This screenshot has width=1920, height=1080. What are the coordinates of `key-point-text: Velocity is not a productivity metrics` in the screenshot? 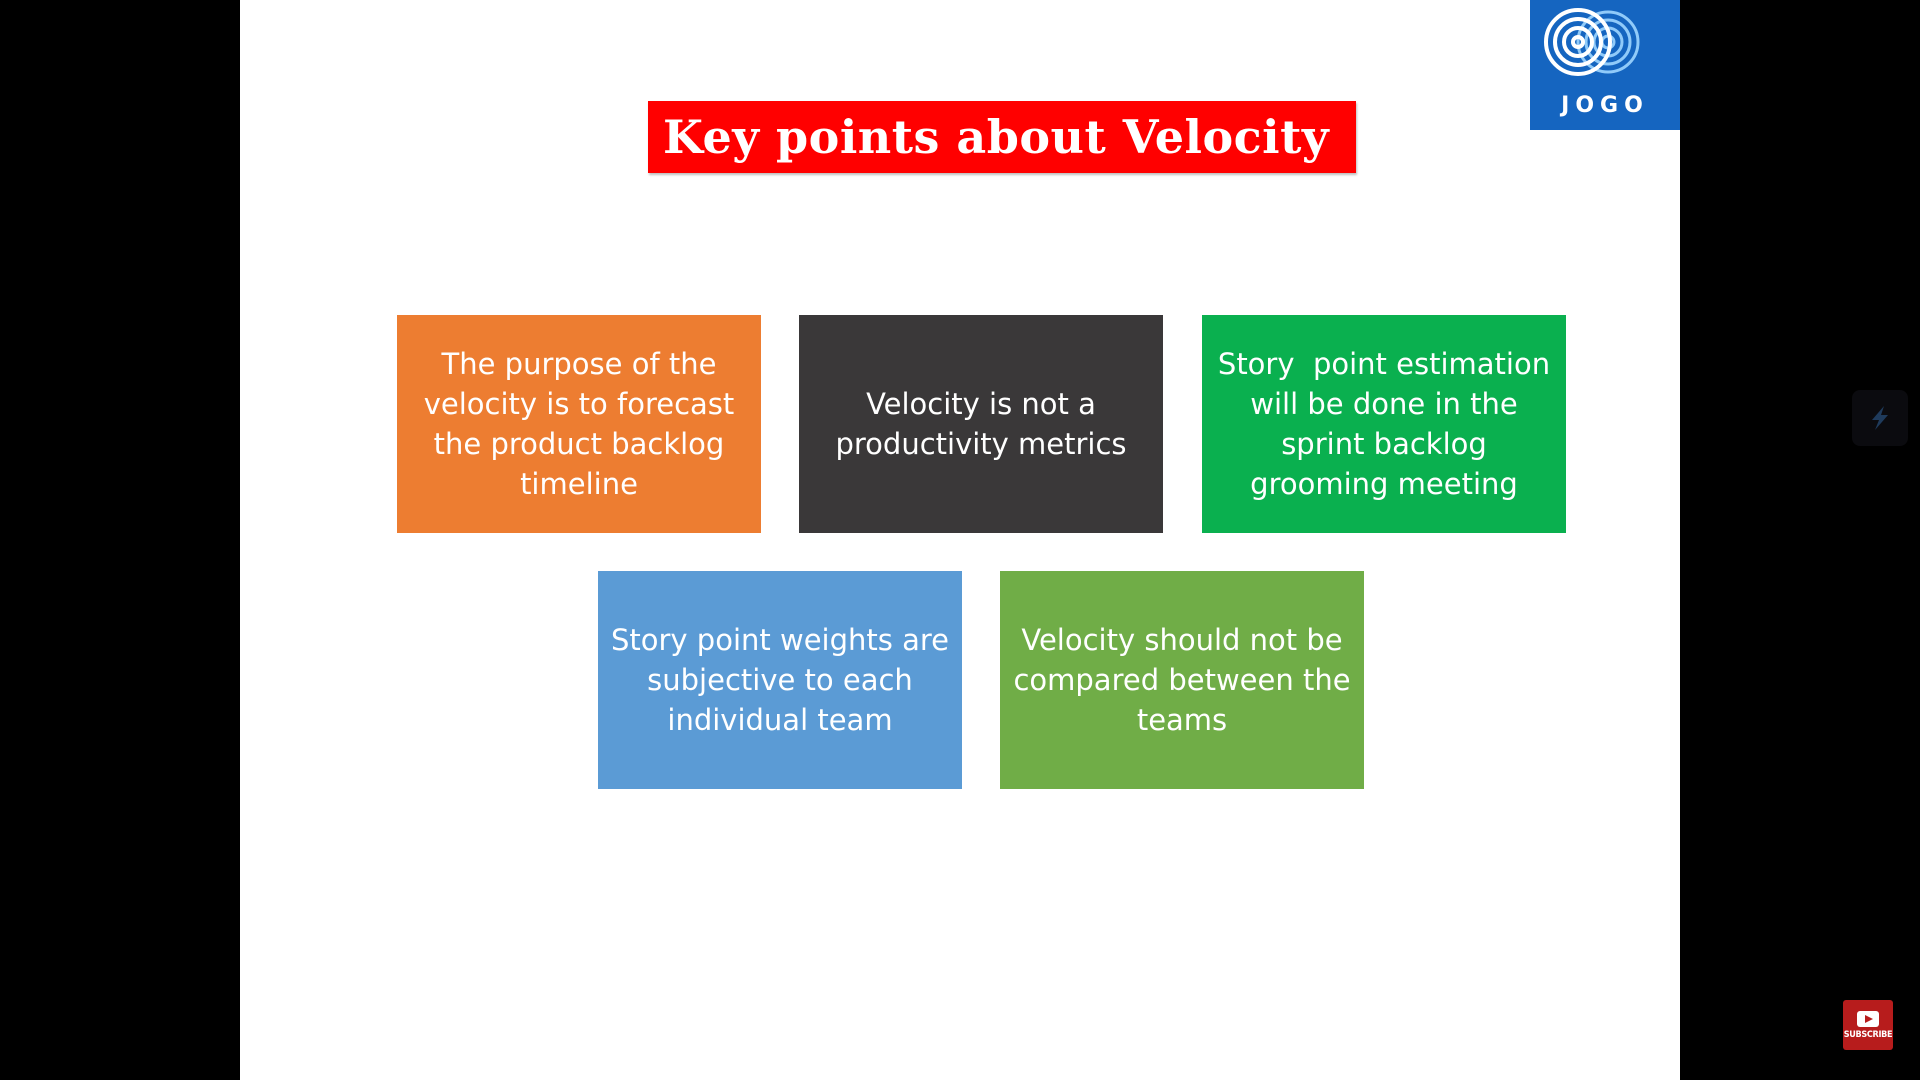 It's located at (981, 424).